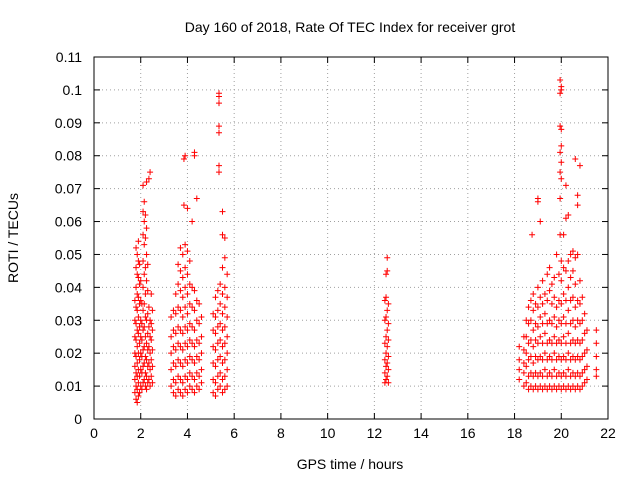 The width and height of the screenshot is (640, 480). Describe the element at coordinates (421, 433) in the screenshot. I see `x-tick-label: 14` at that location.